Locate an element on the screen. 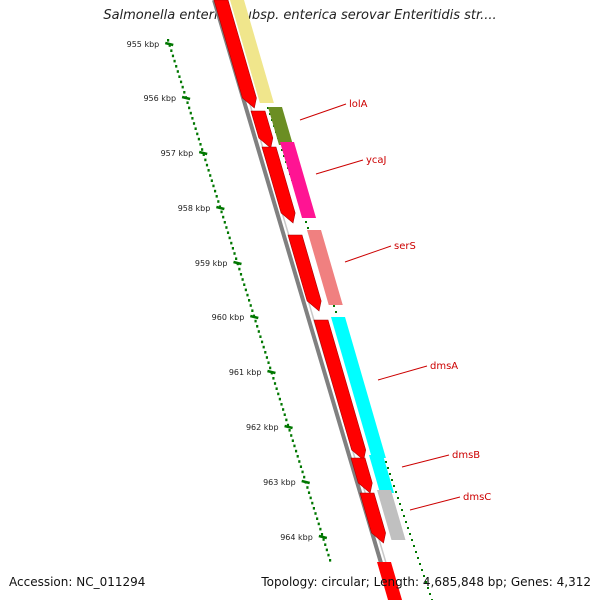 Image resolution: width=600 pixels, height=600 pixels. gene-label-serS: serS is located at coordinates (405, 246).